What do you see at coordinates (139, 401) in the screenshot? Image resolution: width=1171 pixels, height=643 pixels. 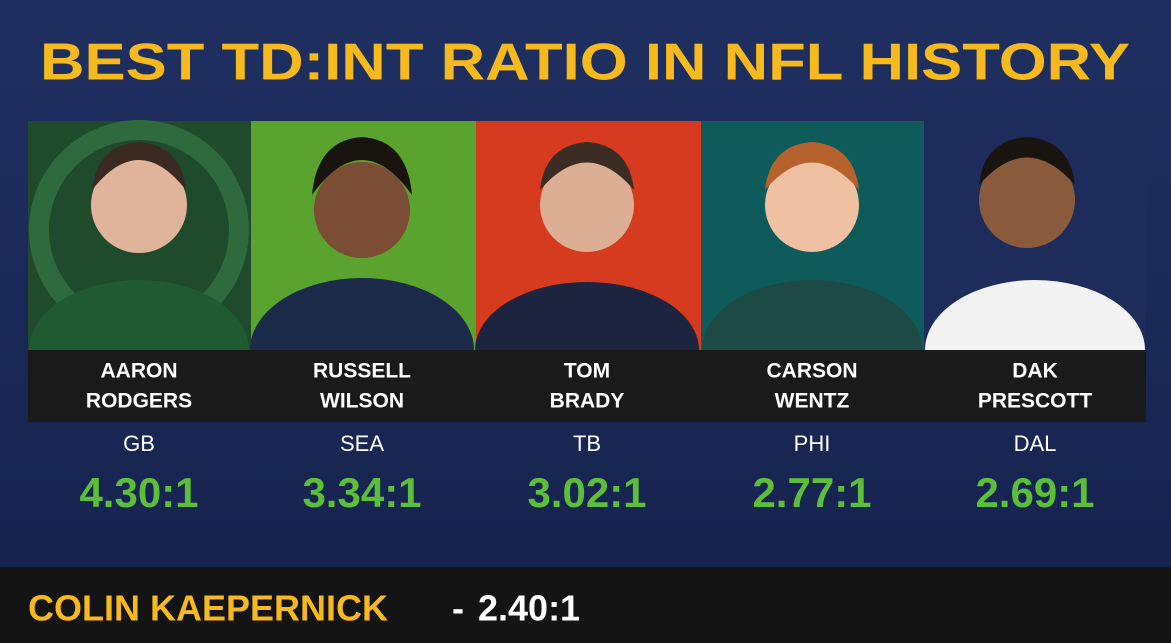 I see `player-last-name: RODGERS` at bounding box center [139, 401].